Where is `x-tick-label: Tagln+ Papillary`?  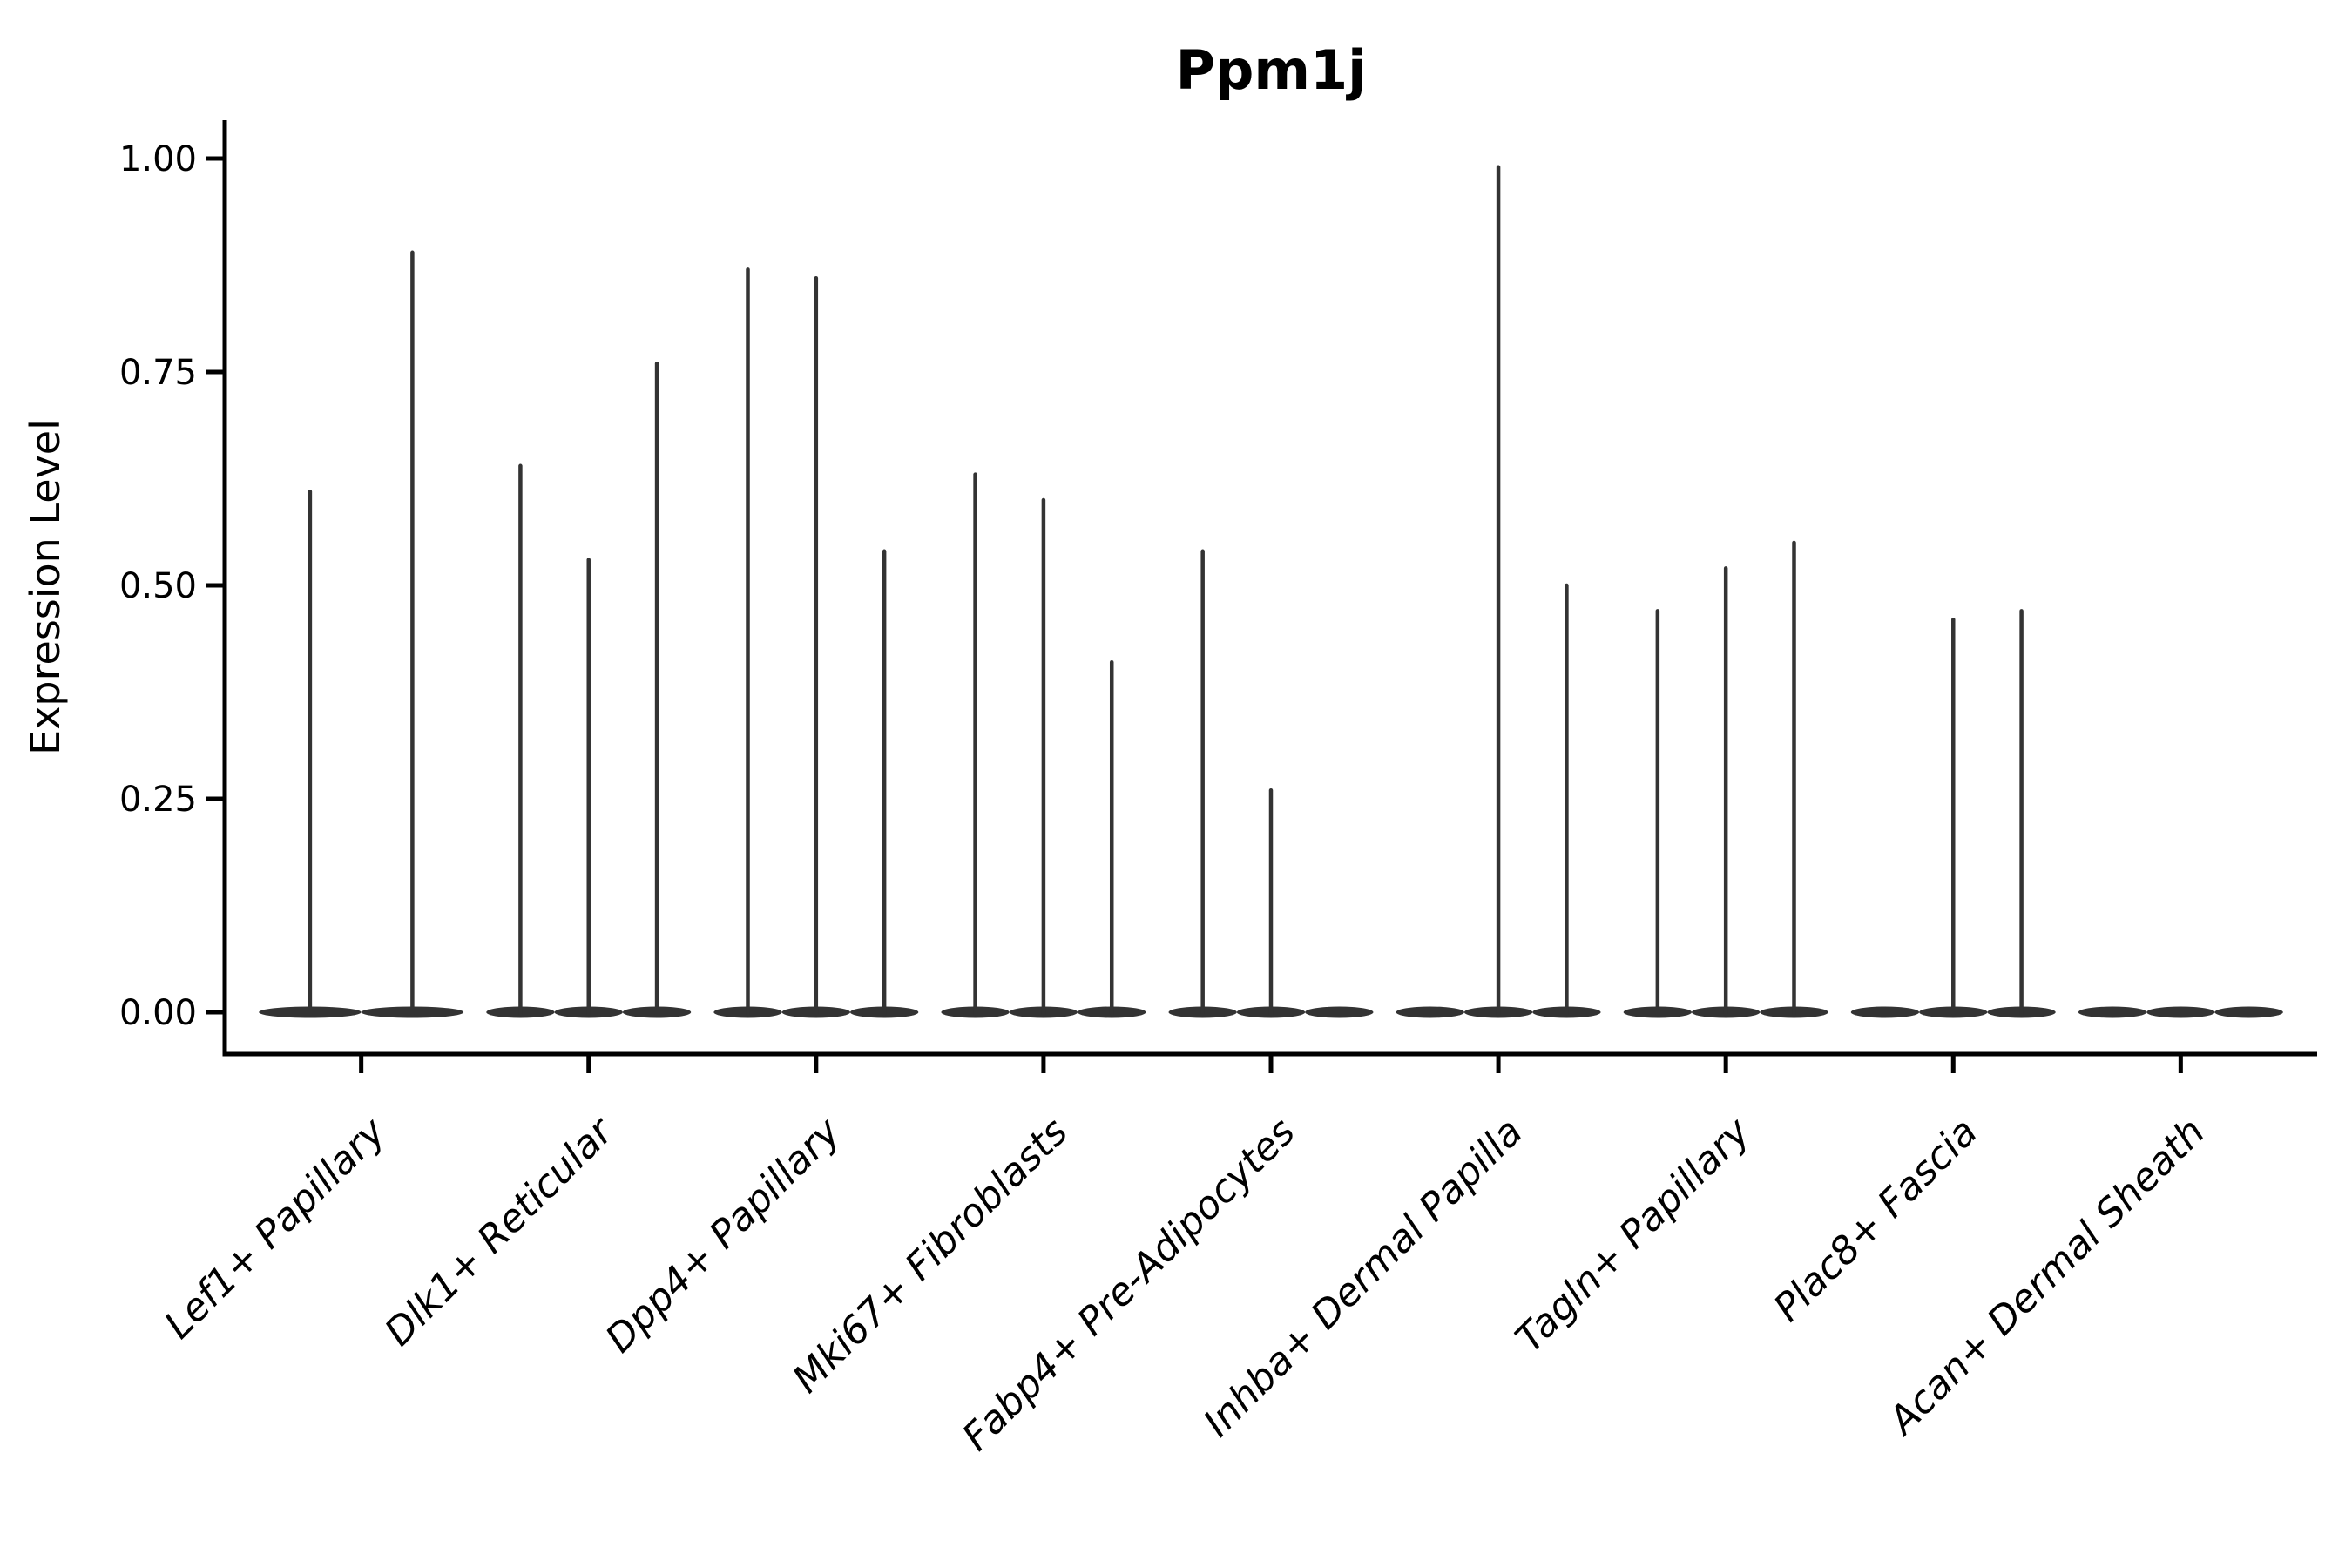 x-tick-label: Tagln+ Papillary is located at coordinates (1633, 1235).